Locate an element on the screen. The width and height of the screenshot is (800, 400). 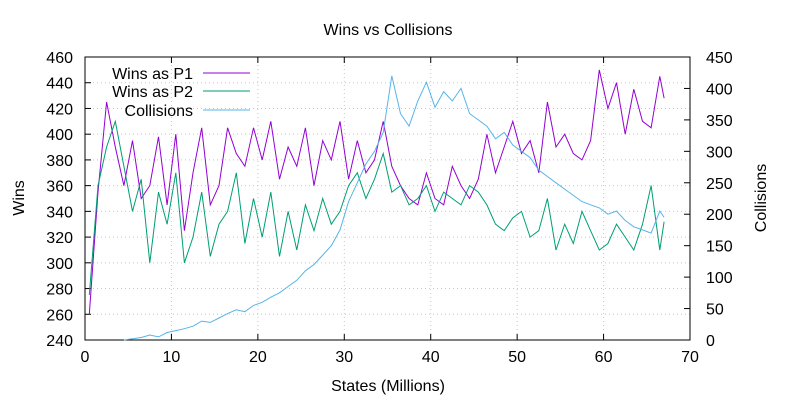
y2-tick-label: 250 is located at coordinates (719, 184).